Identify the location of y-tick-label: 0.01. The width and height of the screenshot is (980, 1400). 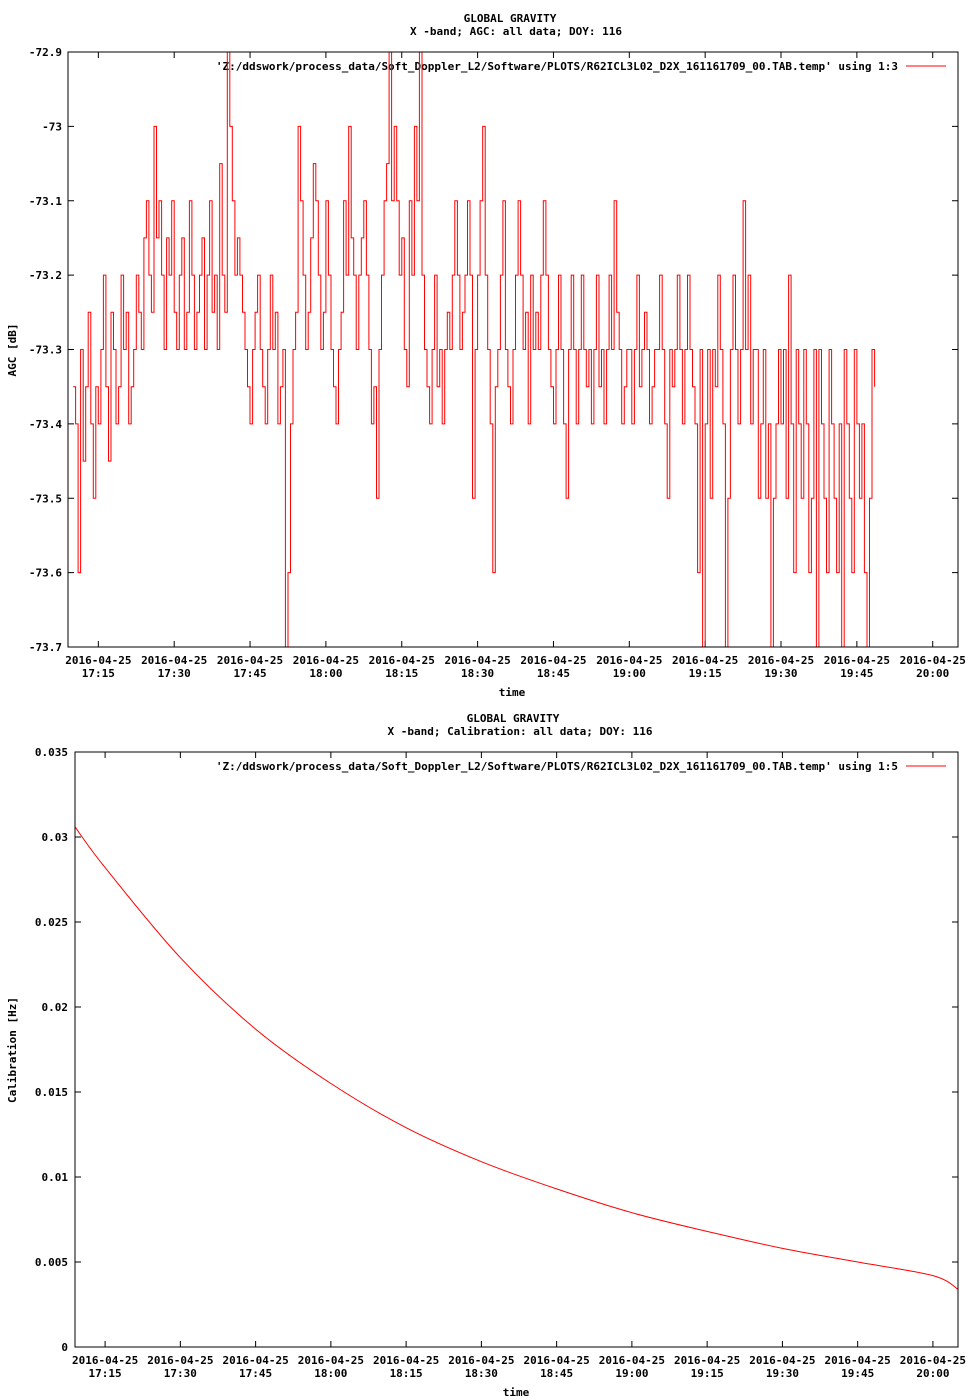
(55, 1177).